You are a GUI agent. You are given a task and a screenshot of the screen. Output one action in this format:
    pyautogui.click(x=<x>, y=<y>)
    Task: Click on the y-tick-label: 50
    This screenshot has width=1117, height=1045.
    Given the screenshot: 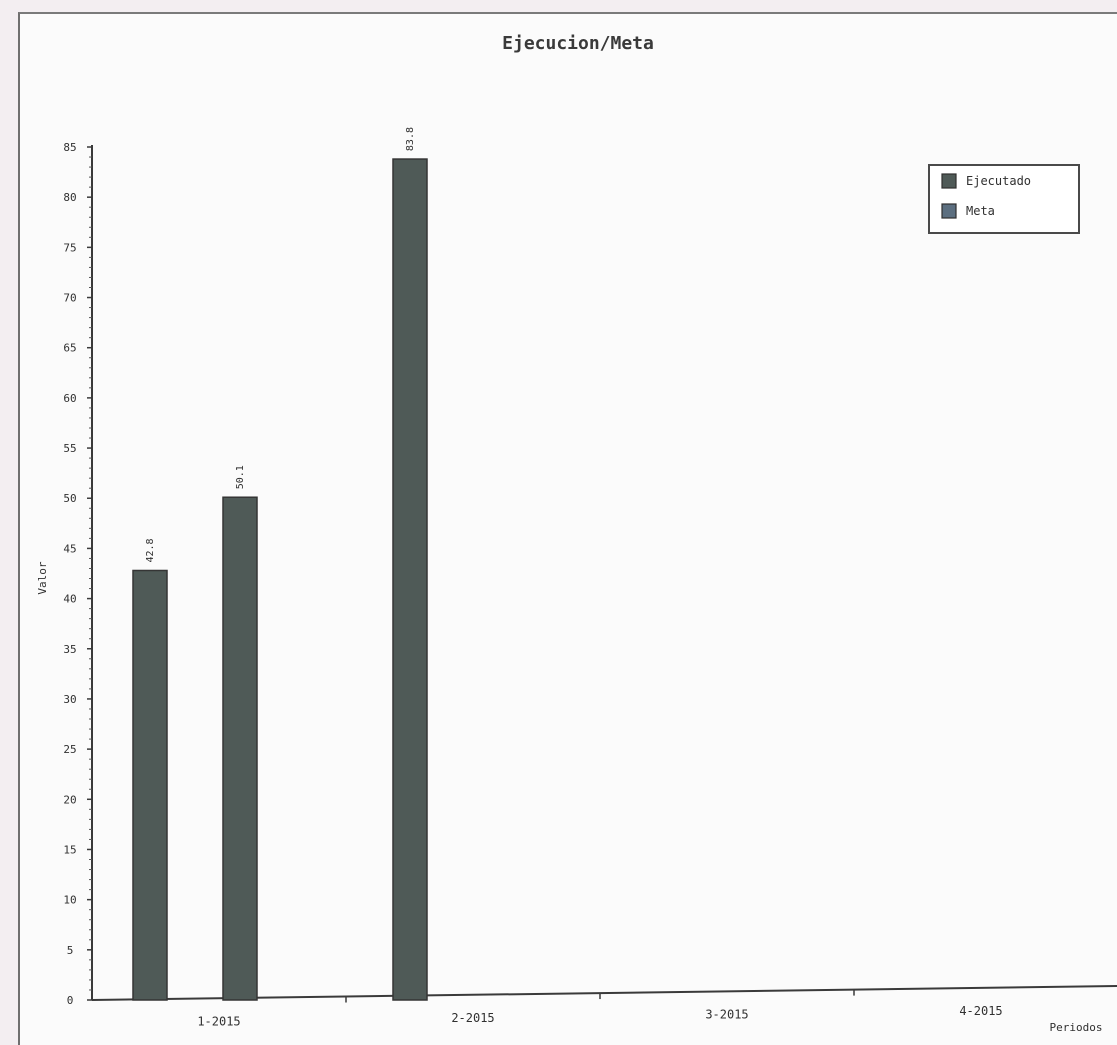 What is the action you would take?
    pyautogui.click(x=69, y=498)
    